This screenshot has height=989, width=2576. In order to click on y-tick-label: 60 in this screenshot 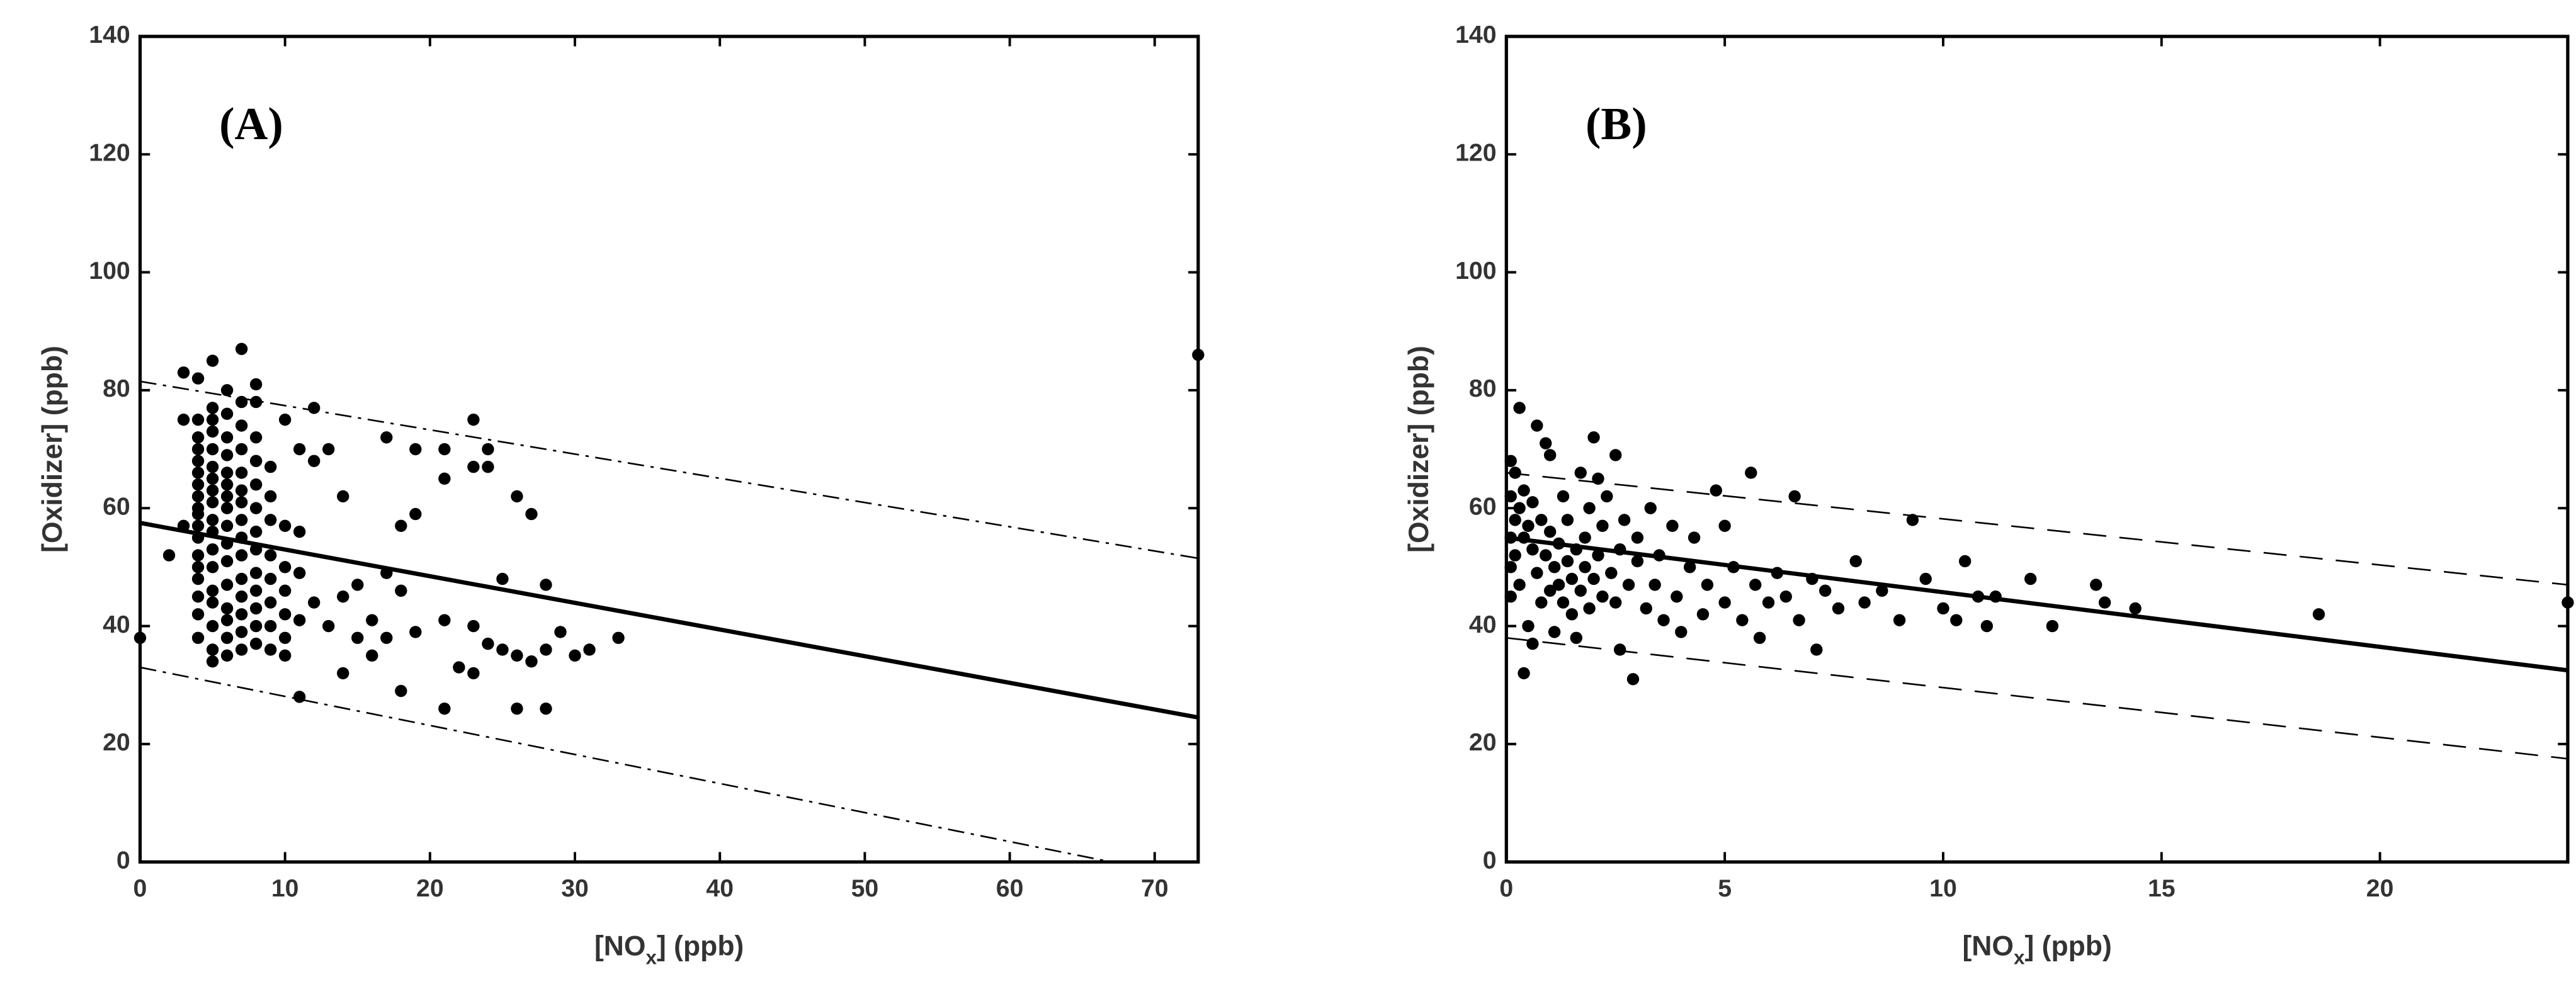, I will do `click(1483, 507)`.